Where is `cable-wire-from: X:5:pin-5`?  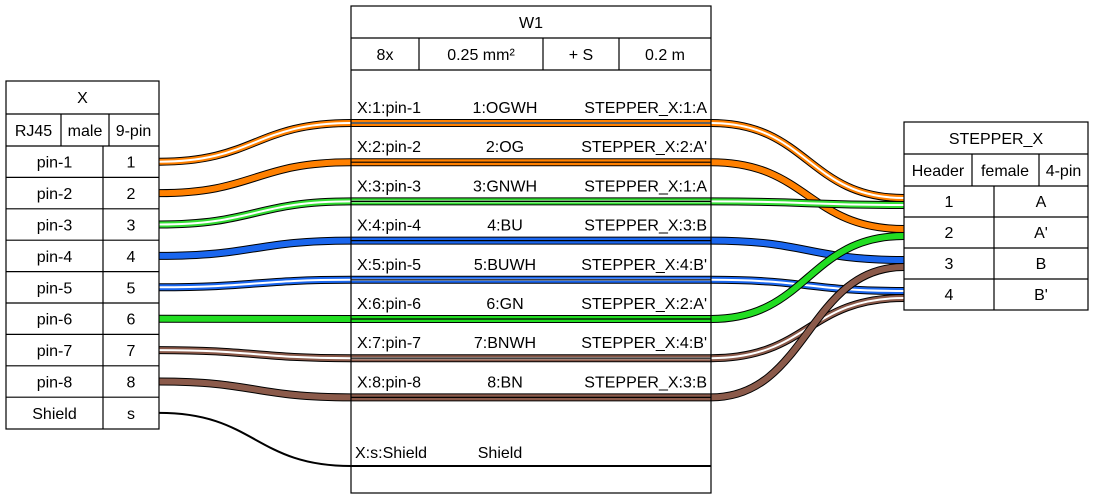 cable-wire-from: X:5:pin-5 is located at coordinates (389, 265).